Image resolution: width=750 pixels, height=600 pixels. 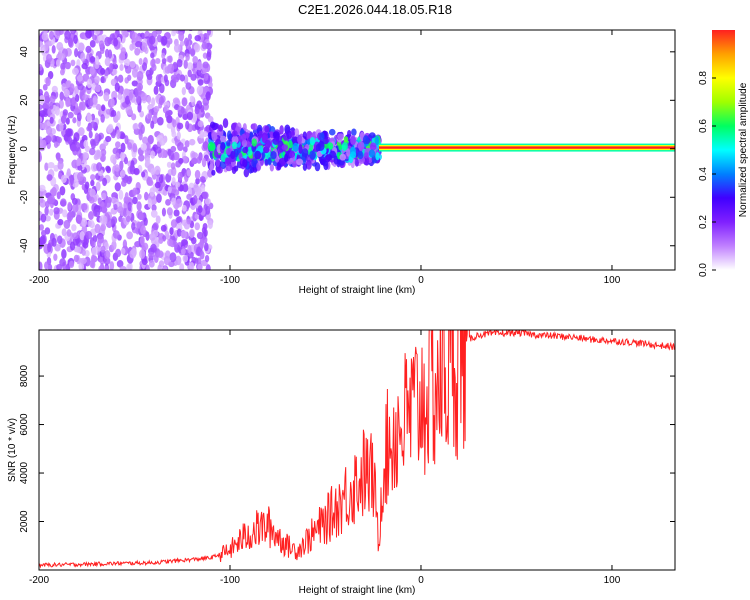 What do you see at coordinates (12, 150) in the screenshot?
I see `spectrogram-y-axis-label: Frequency (Hz)` at bounding box center [12, 150].